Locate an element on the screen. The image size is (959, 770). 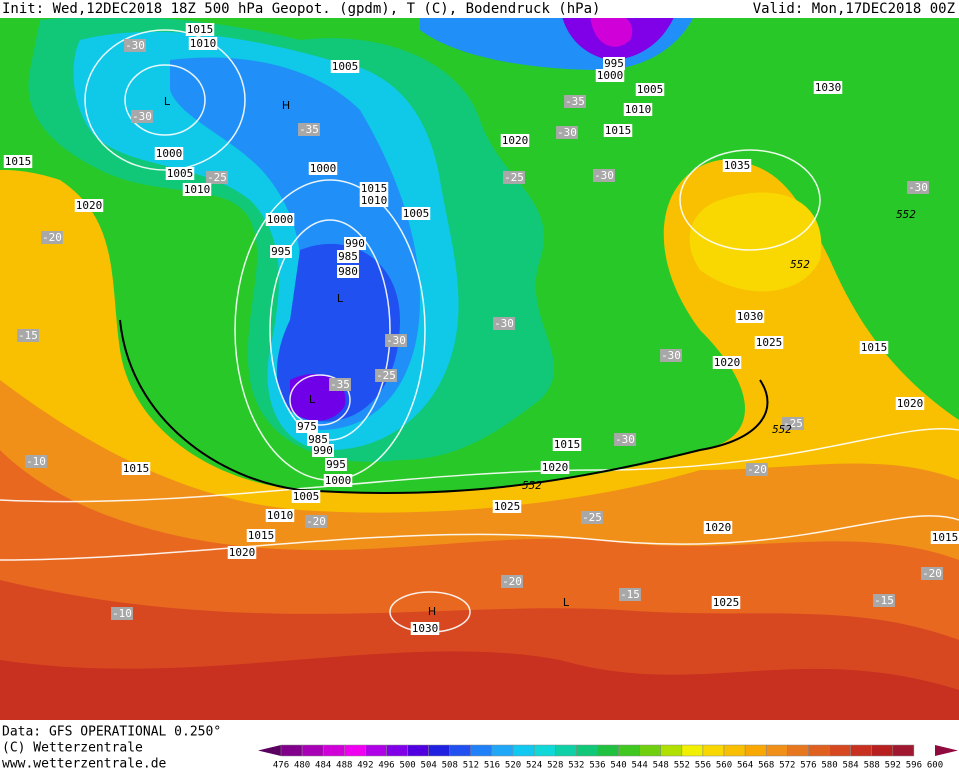
temperature-label: -35 is located at coordinates (309, 129).